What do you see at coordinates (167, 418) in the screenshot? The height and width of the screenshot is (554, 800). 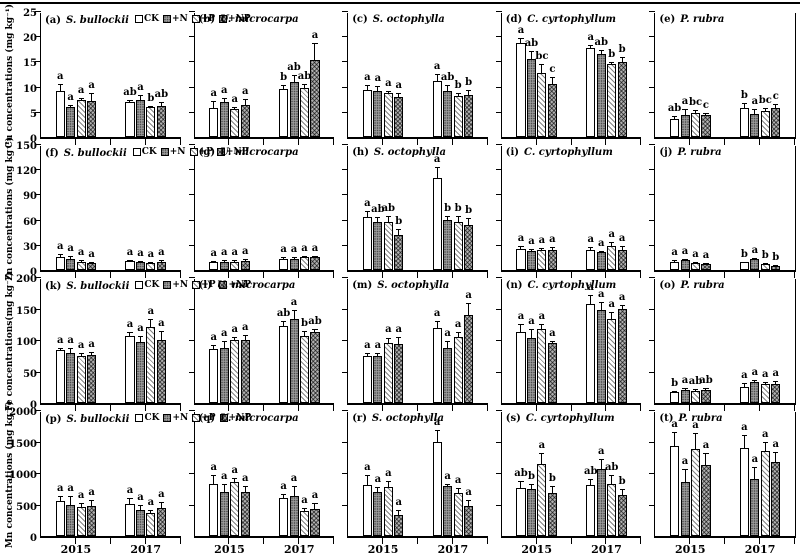 I see `legend-swatch-n-icon` at bounding box center [167, 418].